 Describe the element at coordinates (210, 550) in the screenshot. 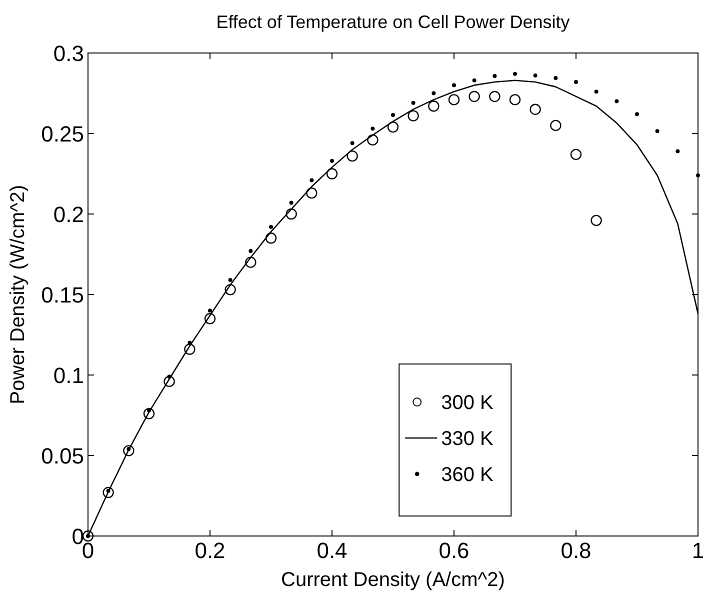

I see `x-tick-label: 0.2` at that location.